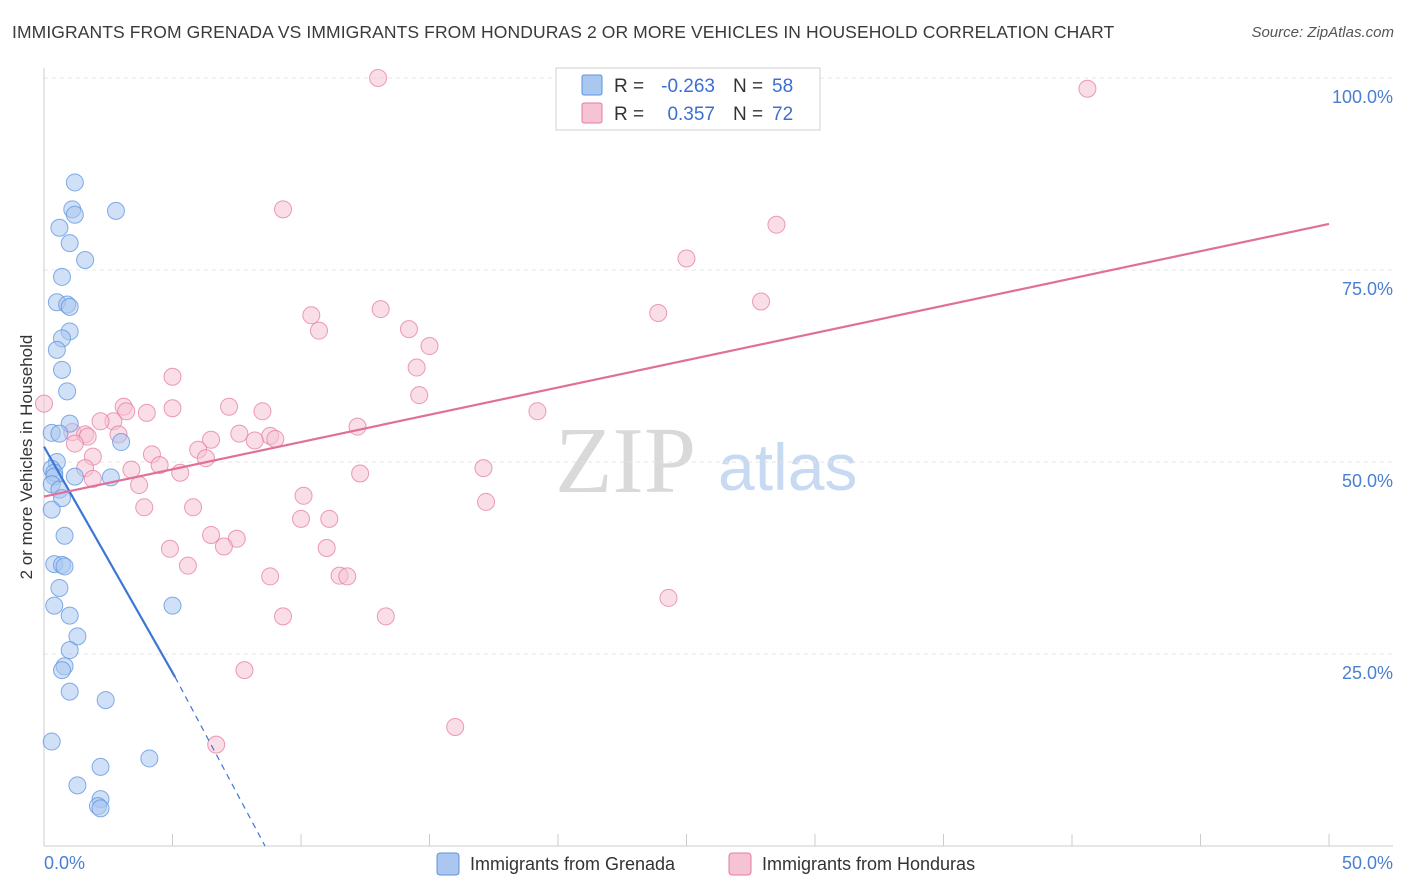  Describe the element at coordinates (748, 114) in the screenshot. I see `legend-n-label-honduras: N =` at that location.